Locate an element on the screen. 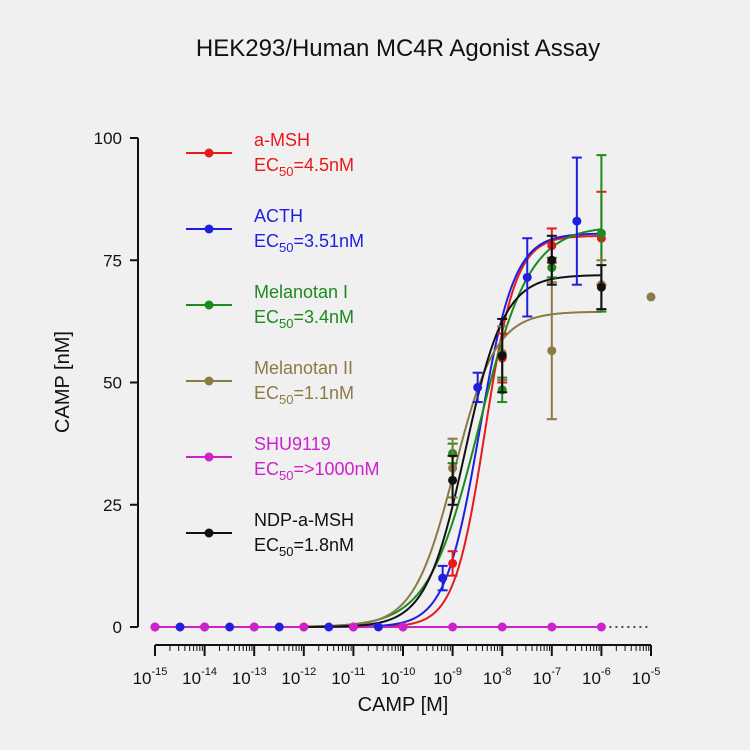  legend-ec50: EC50=1.8nM is located at coordinates (304, 547).